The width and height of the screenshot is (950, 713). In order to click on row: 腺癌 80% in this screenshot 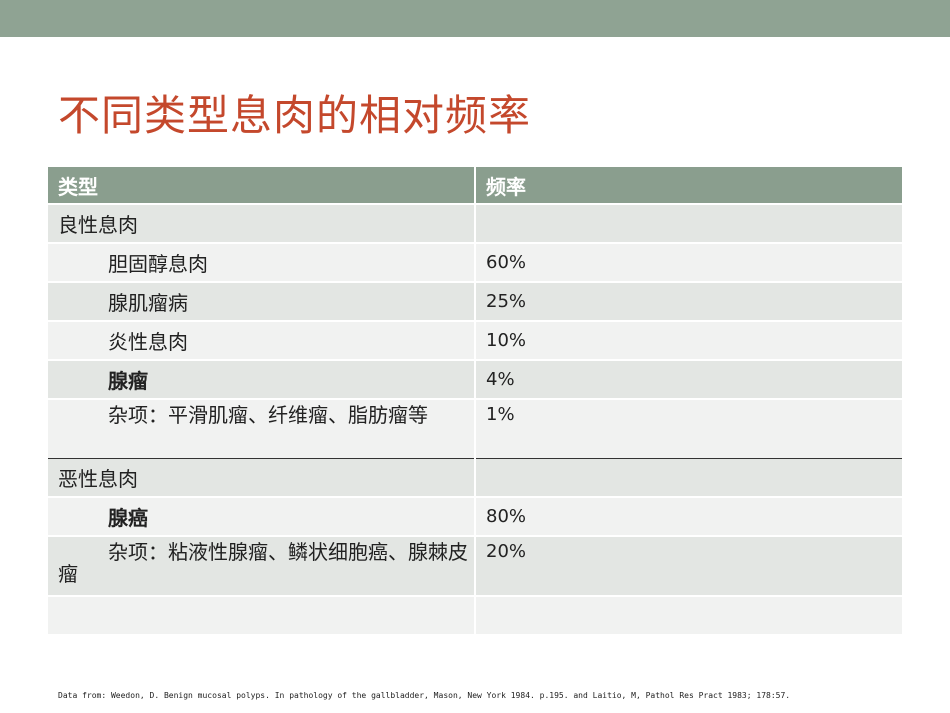, I will do `click(475, 516)`.